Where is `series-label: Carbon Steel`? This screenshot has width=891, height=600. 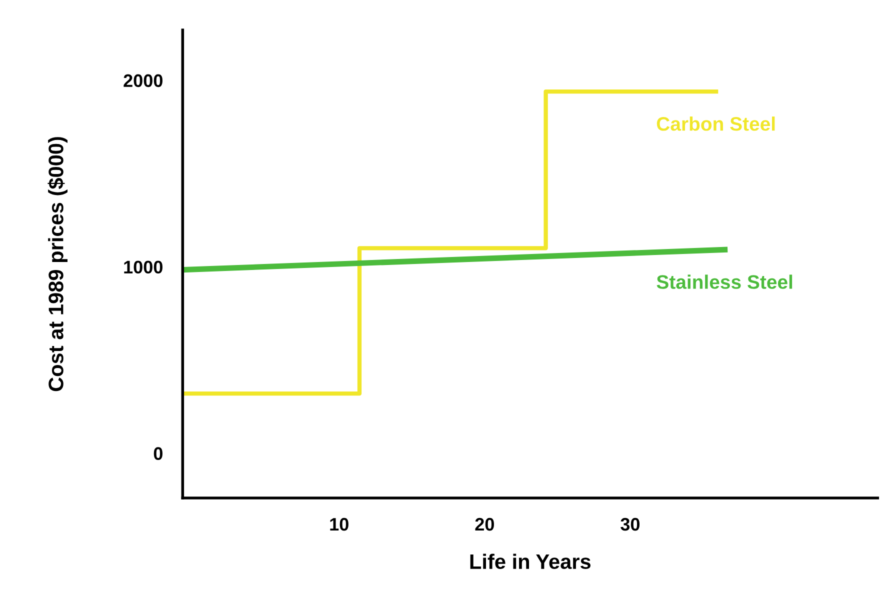
series-label: Carbon Steel is located at coordinates (715, 123).